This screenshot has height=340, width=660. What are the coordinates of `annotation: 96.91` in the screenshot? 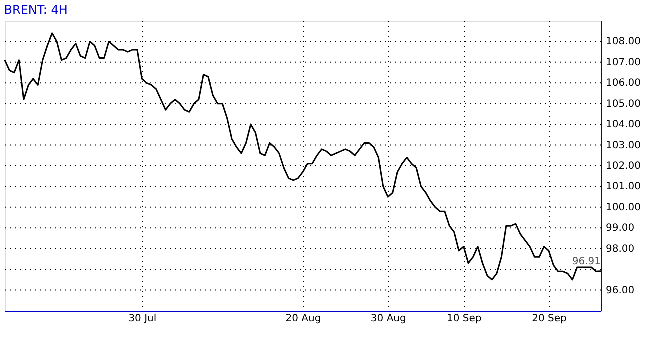 It's located at (586, 262).